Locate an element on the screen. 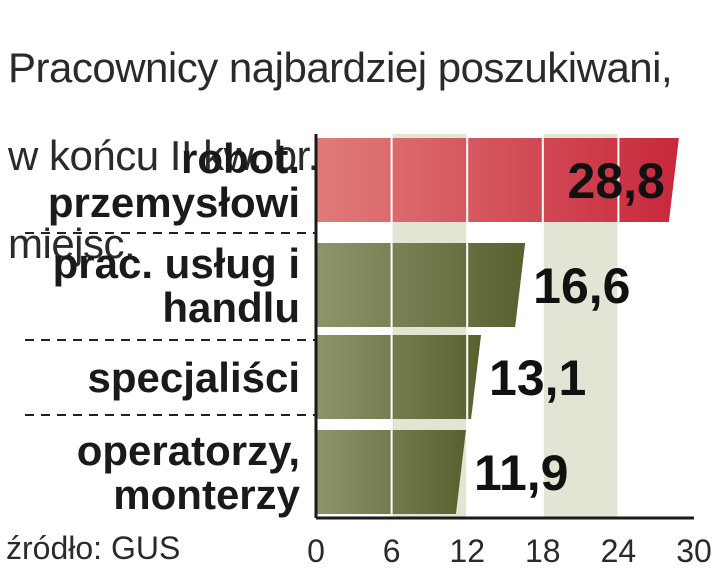 The height and width of the screenshot is (570, 720). category-label: prac. usług i is located at coordinates (176, 263).